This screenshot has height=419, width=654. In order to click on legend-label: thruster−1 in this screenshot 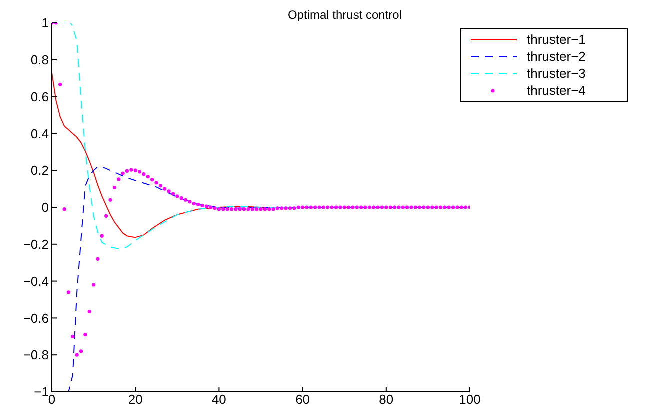, I will do `click(556, 39)`.